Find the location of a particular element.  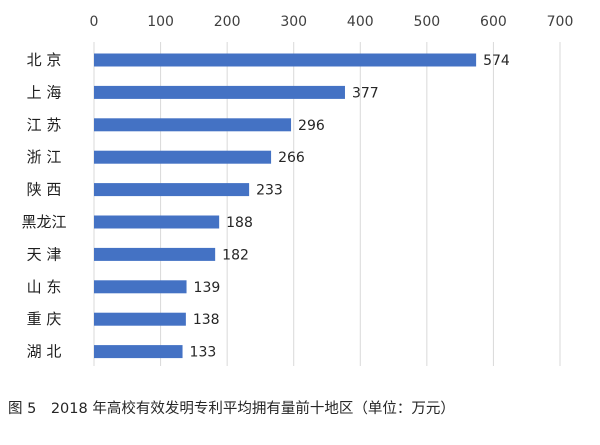

x-tick-label: 600 is located at coordinates (493, 22).